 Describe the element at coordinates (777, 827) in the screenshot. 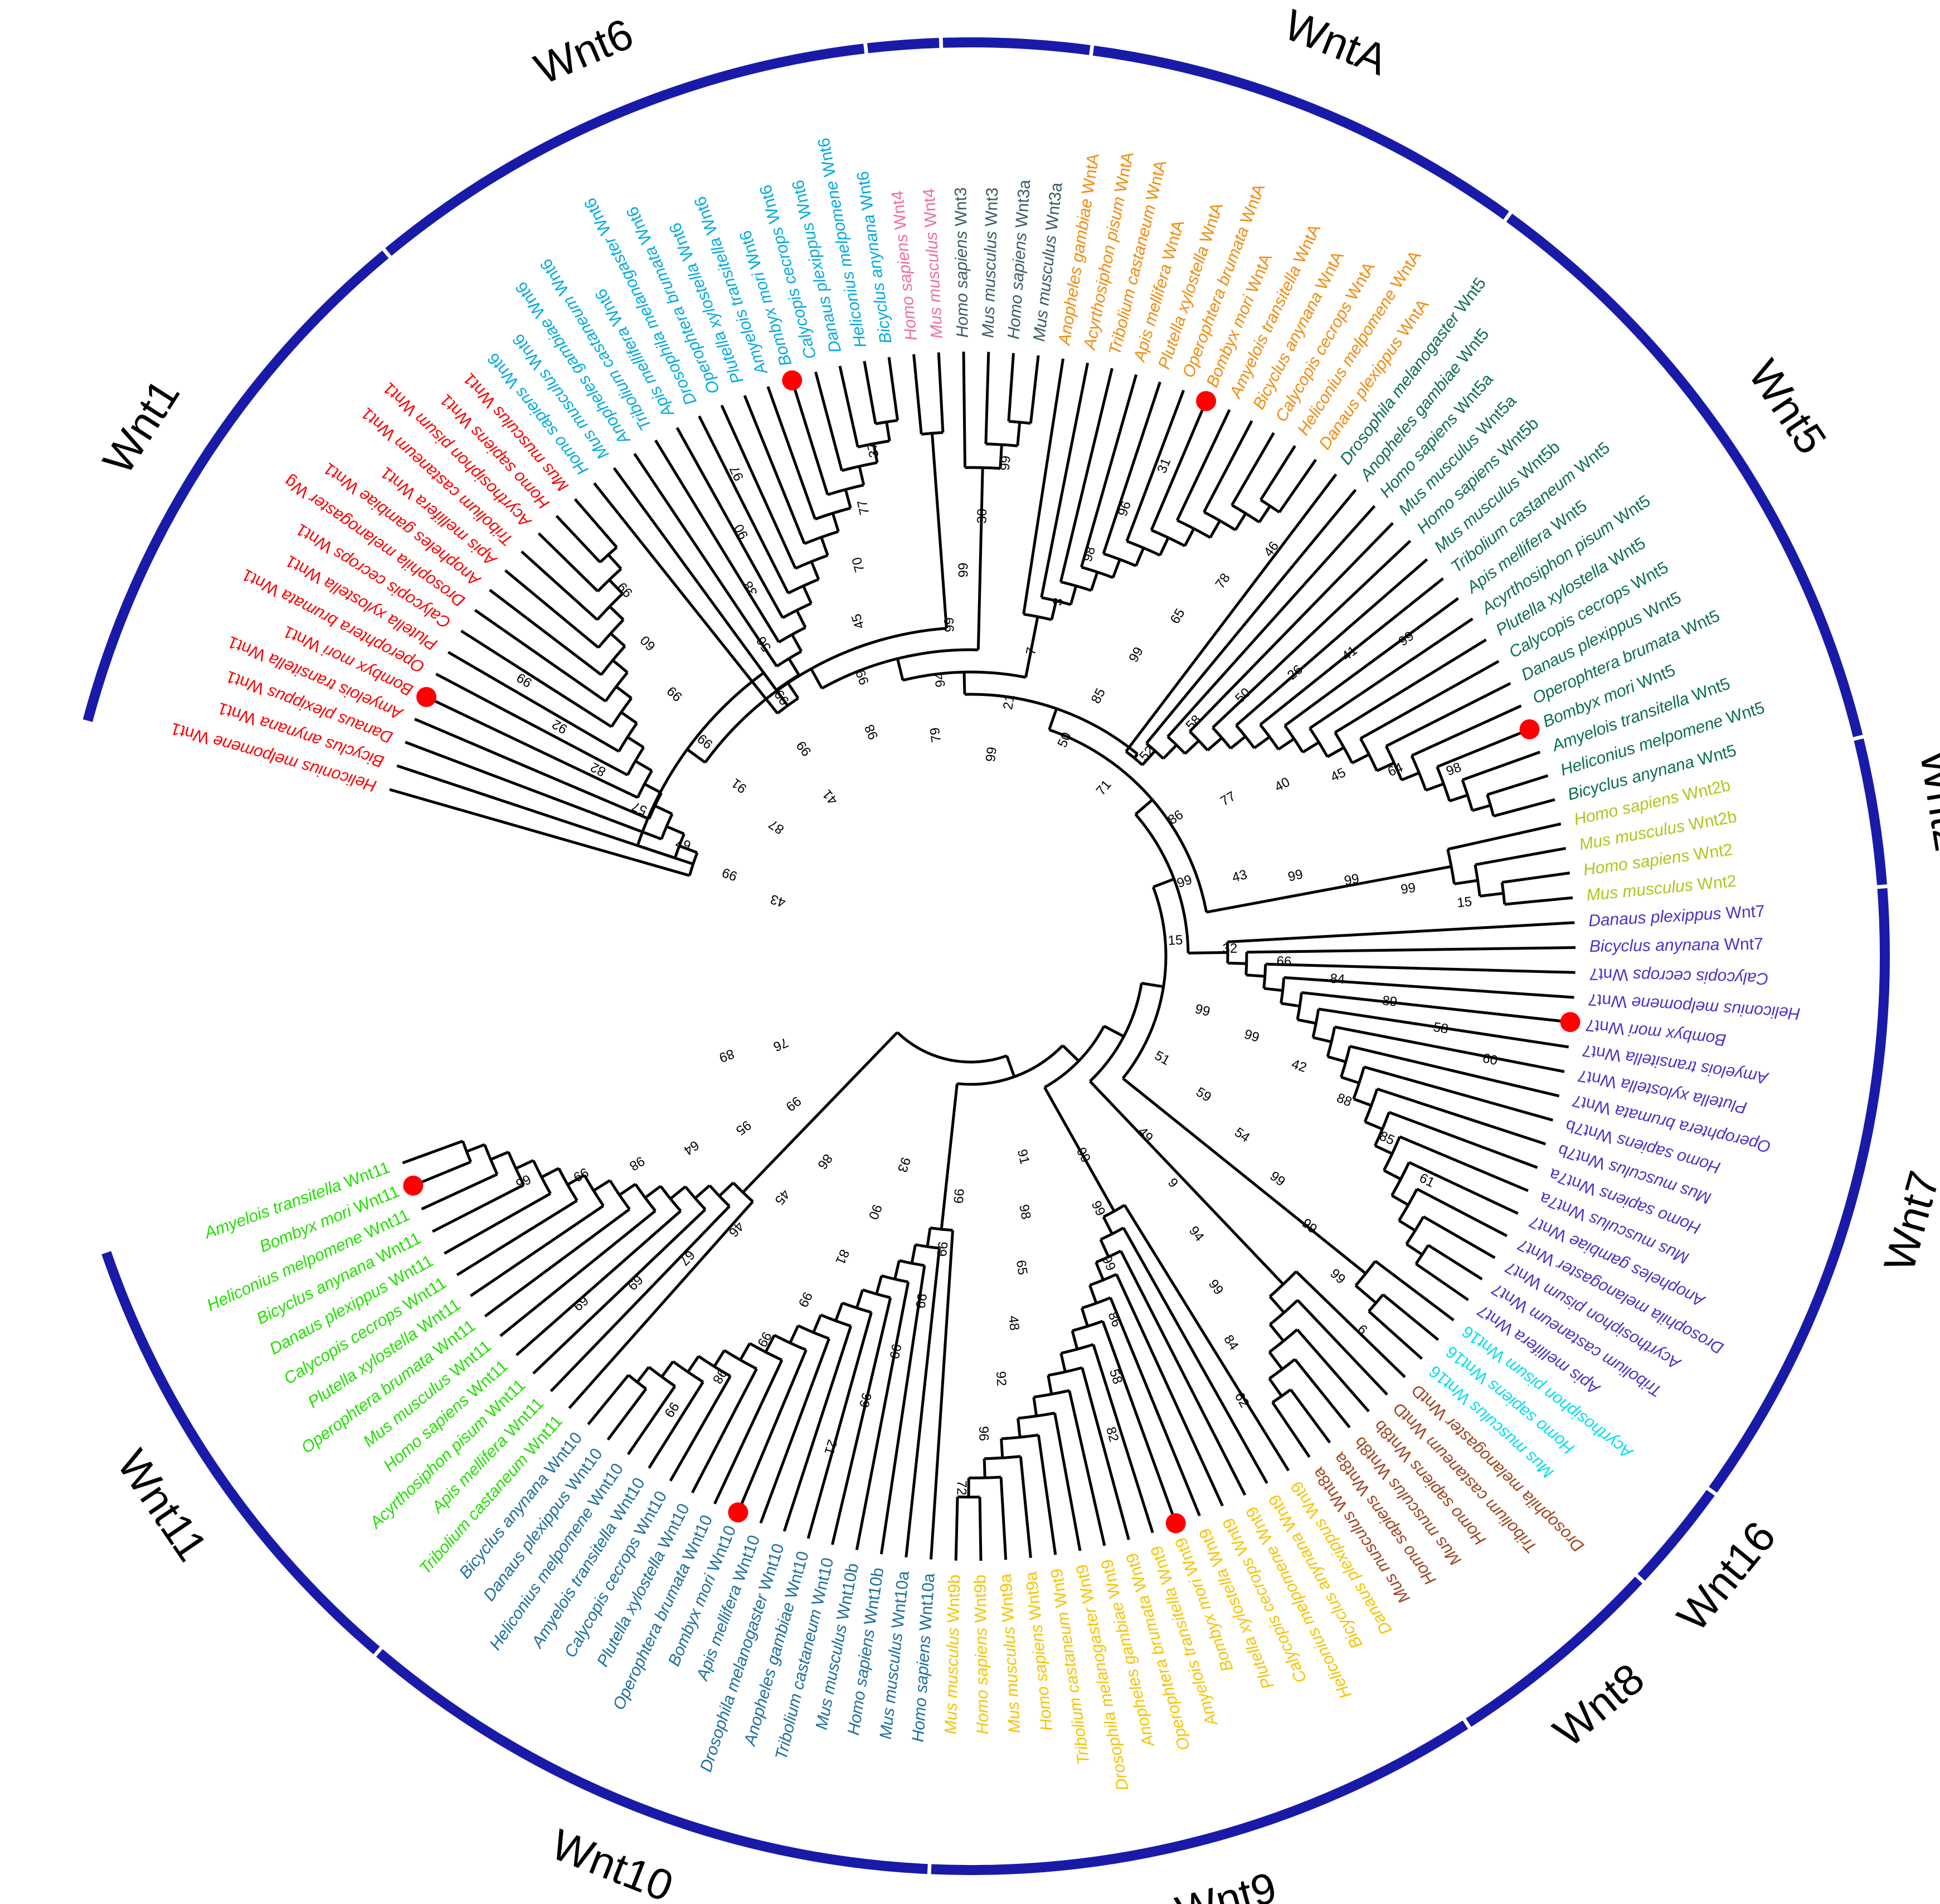

I see `bootstrap-value: 87` at that location.